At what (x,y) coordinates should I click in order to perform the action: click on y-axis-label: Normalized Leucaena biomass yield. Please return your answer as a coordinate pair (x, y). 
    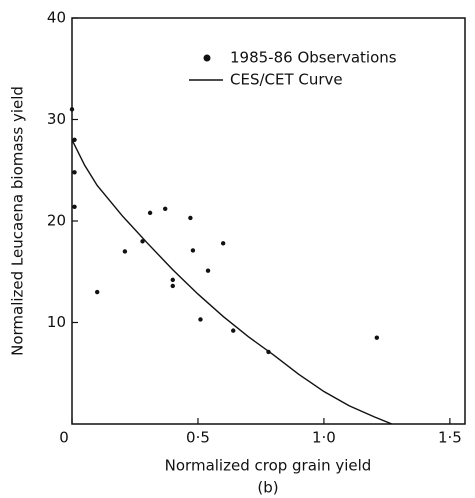
    Looking at the image, I should click on (18, 221).